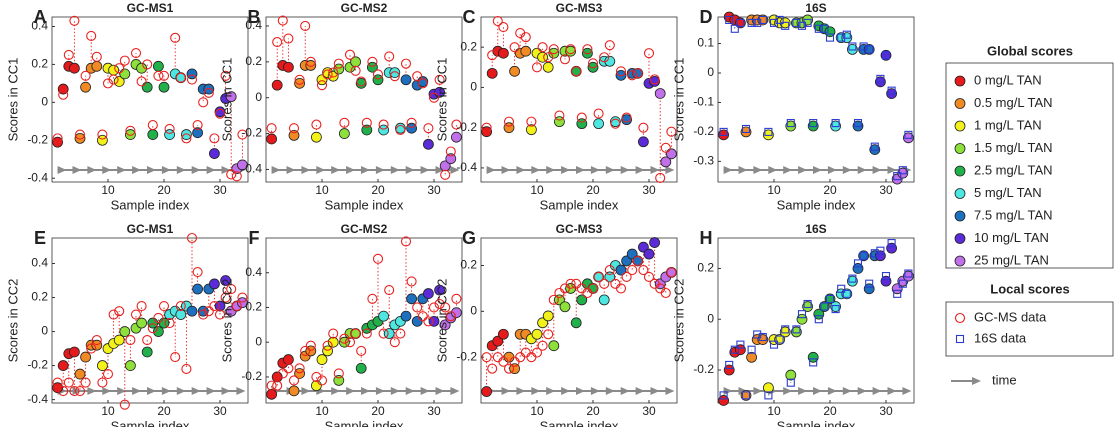  I want to click on y-axis-label: Scores in CC2, so click(678, 321).